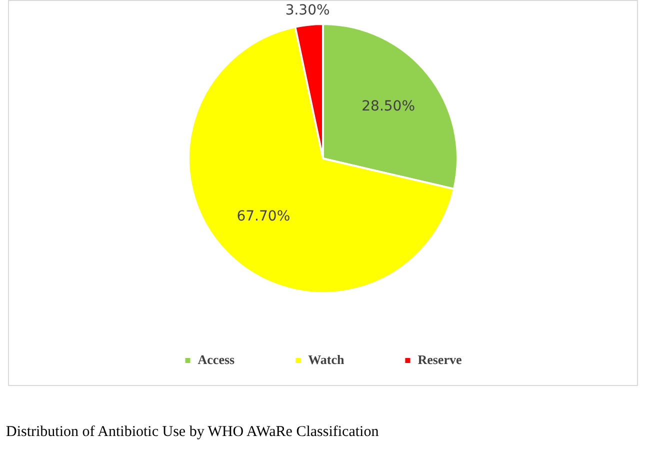 The image size is (650, 457). What do you see at coordinates (389, 106) in the screenshot?
I see `data-label: 28.50%` at bounding box center [389, 106].